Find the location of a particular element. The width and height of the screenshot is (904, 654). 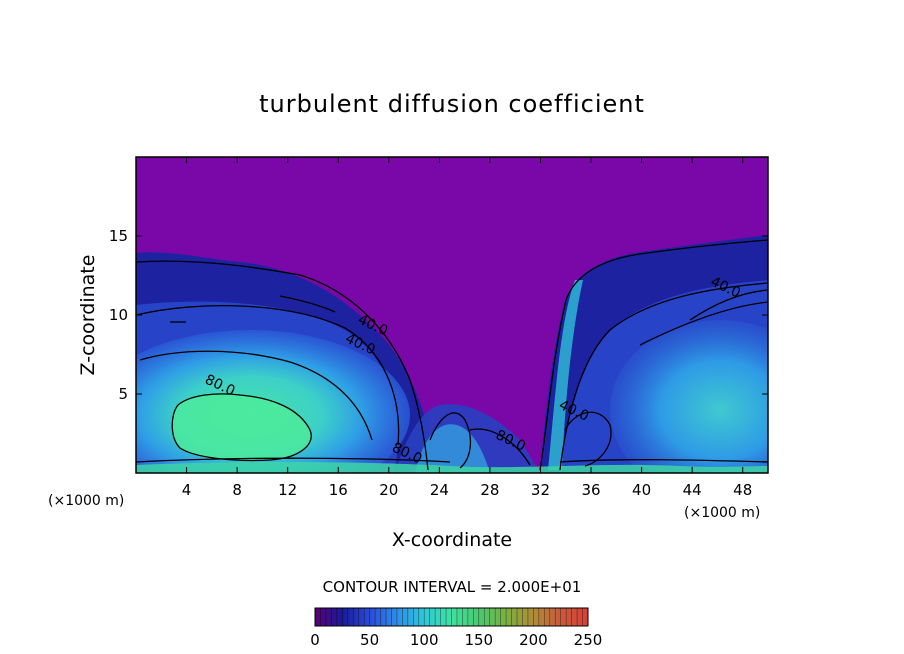

colorbar-tick-label: 50 is located at coordinates (369, 640).